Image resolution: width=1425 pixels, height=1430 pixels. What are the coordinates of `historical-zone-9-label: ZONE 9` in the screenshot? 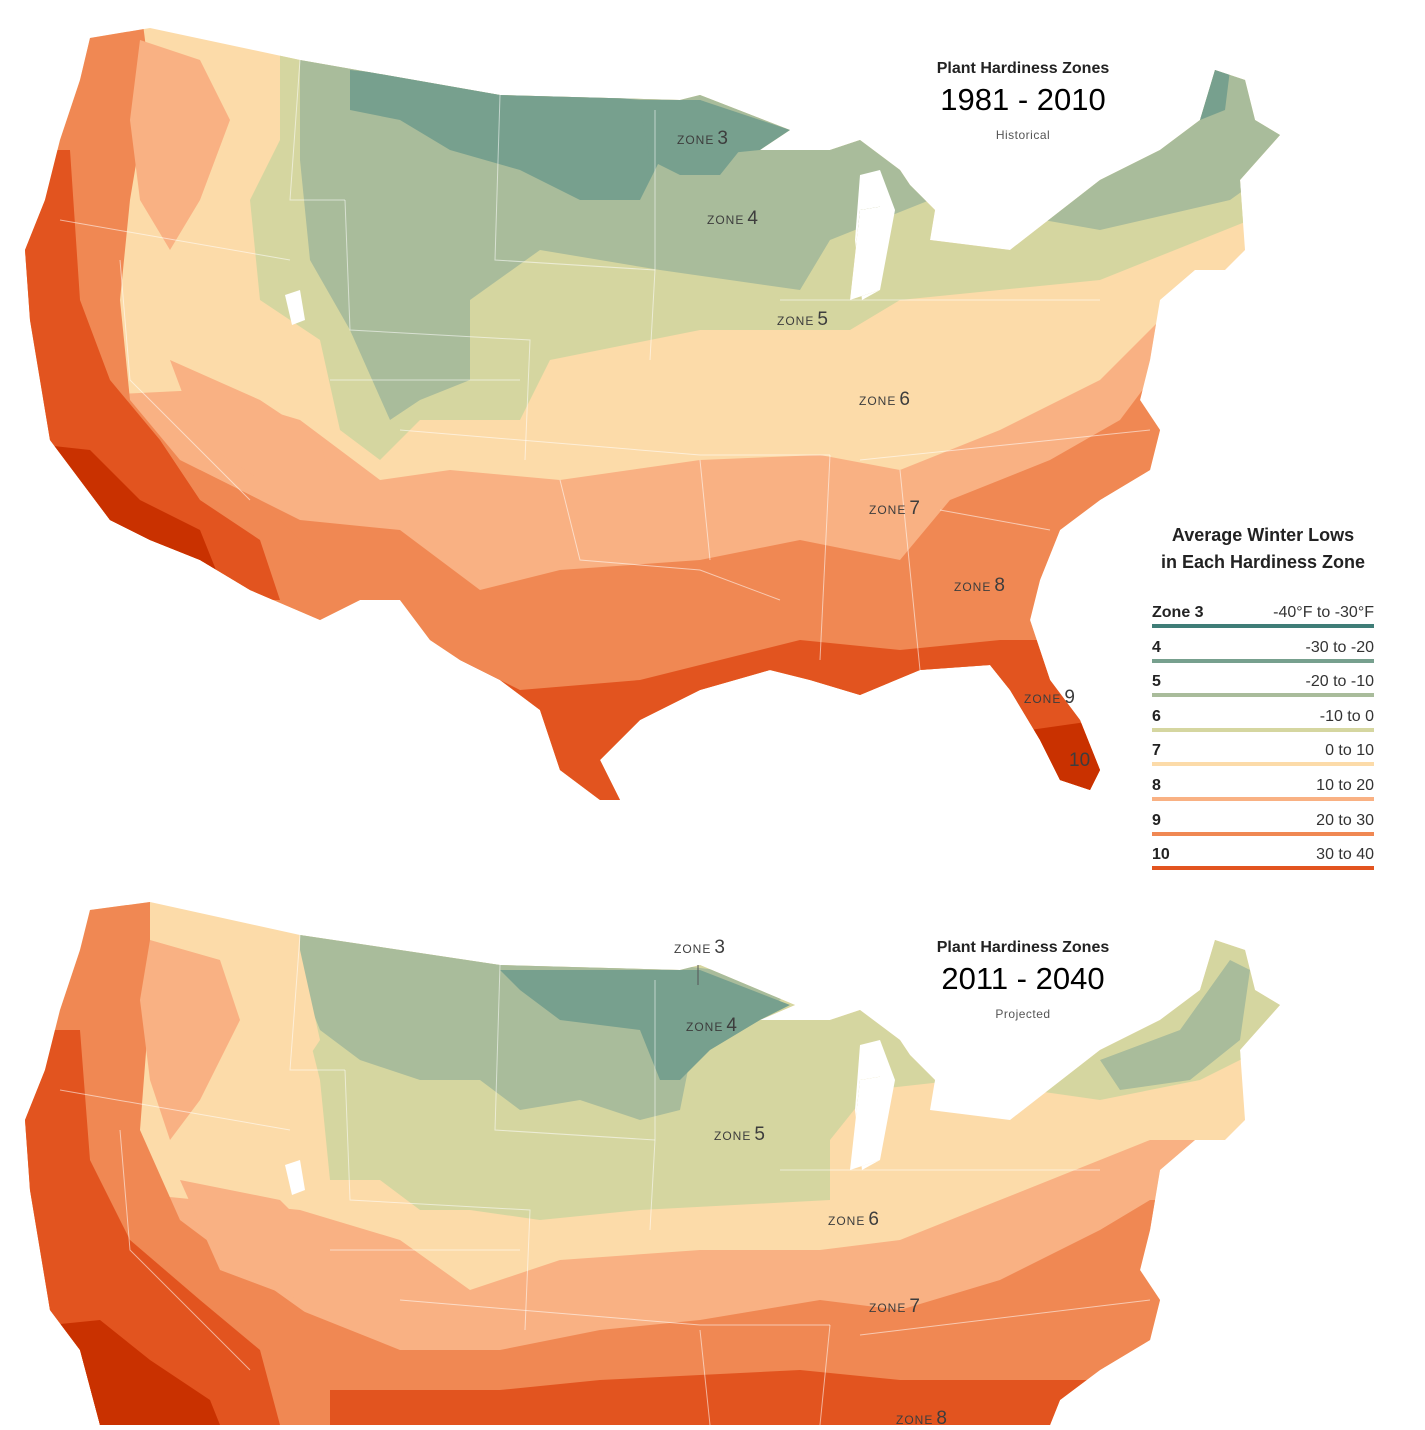 It's located at (1049, 697).